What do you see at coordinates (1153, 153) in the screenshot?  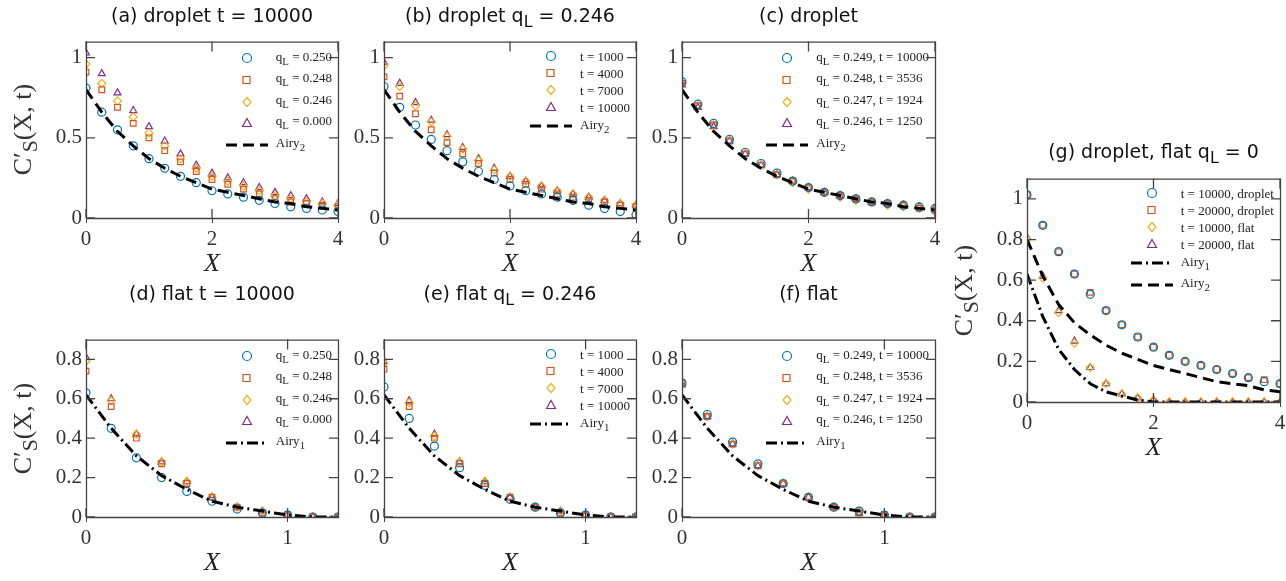 I see `chart-title: (g) droplet, flat q$_{L}$ = 0` at bounding box center [1153, 153].